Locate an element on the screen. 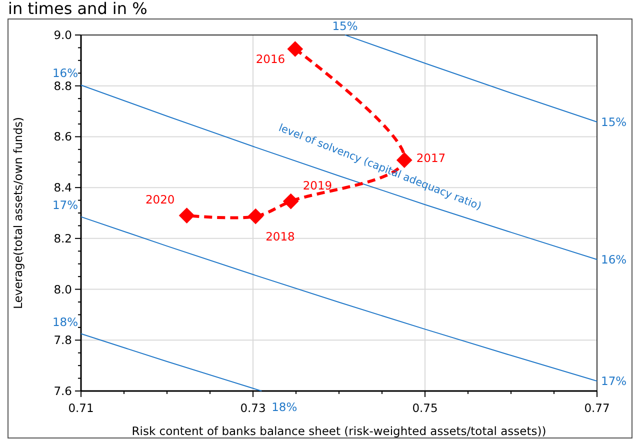  line-series is located at coordinates (471, 78).